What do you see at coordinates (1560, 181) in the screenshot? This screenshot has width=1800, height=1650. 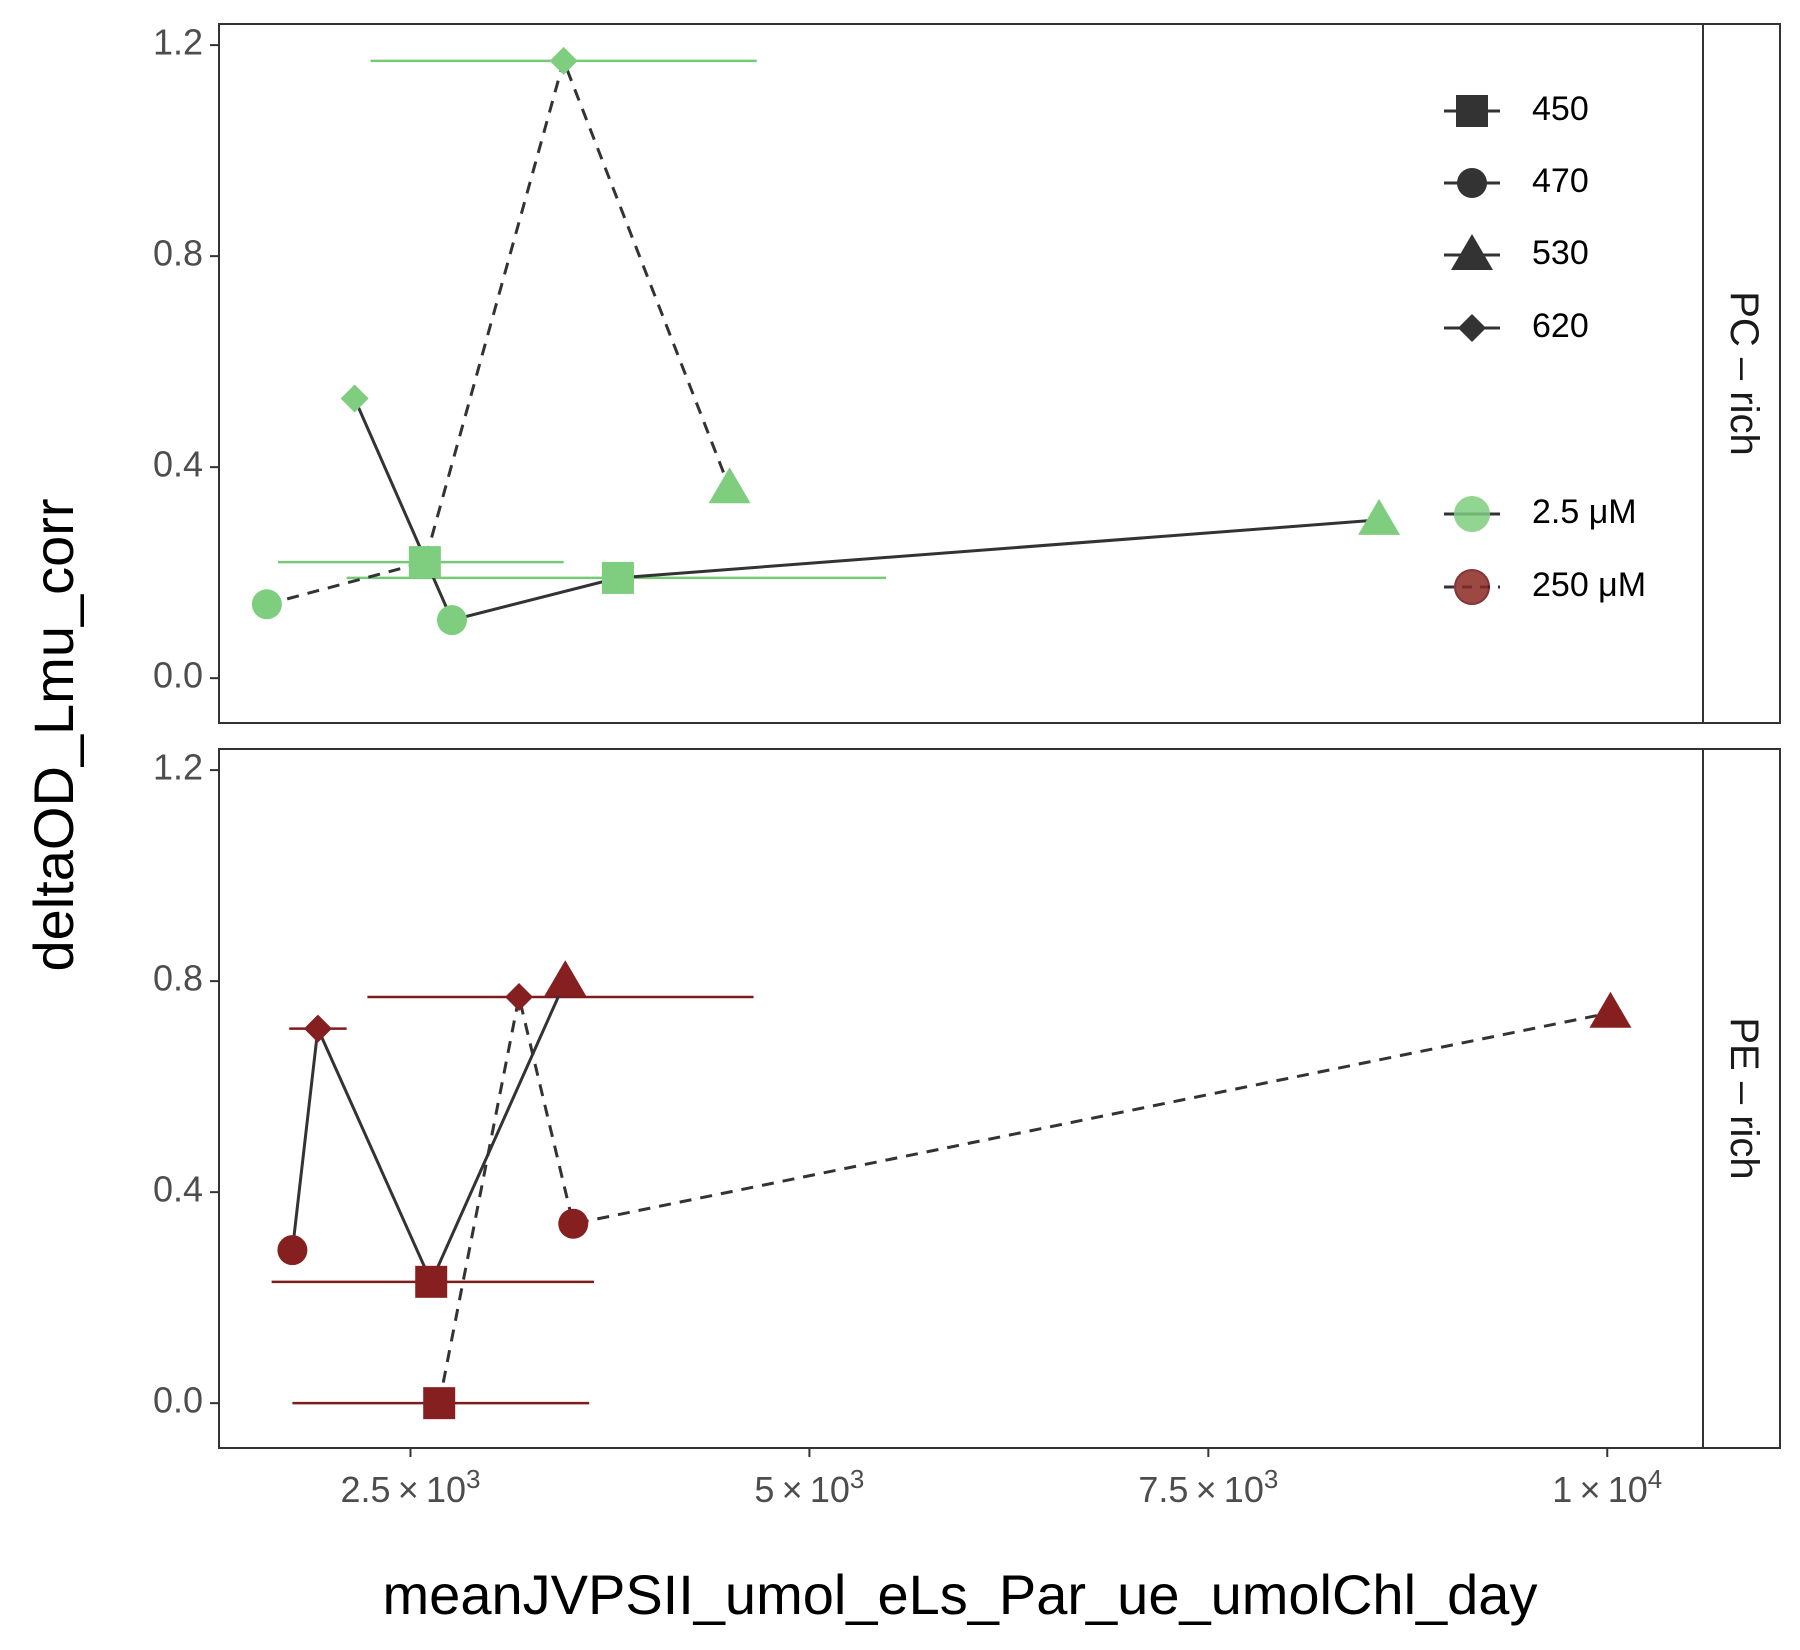 I see `legend-label: 470` at bounding box center [1560, 181].